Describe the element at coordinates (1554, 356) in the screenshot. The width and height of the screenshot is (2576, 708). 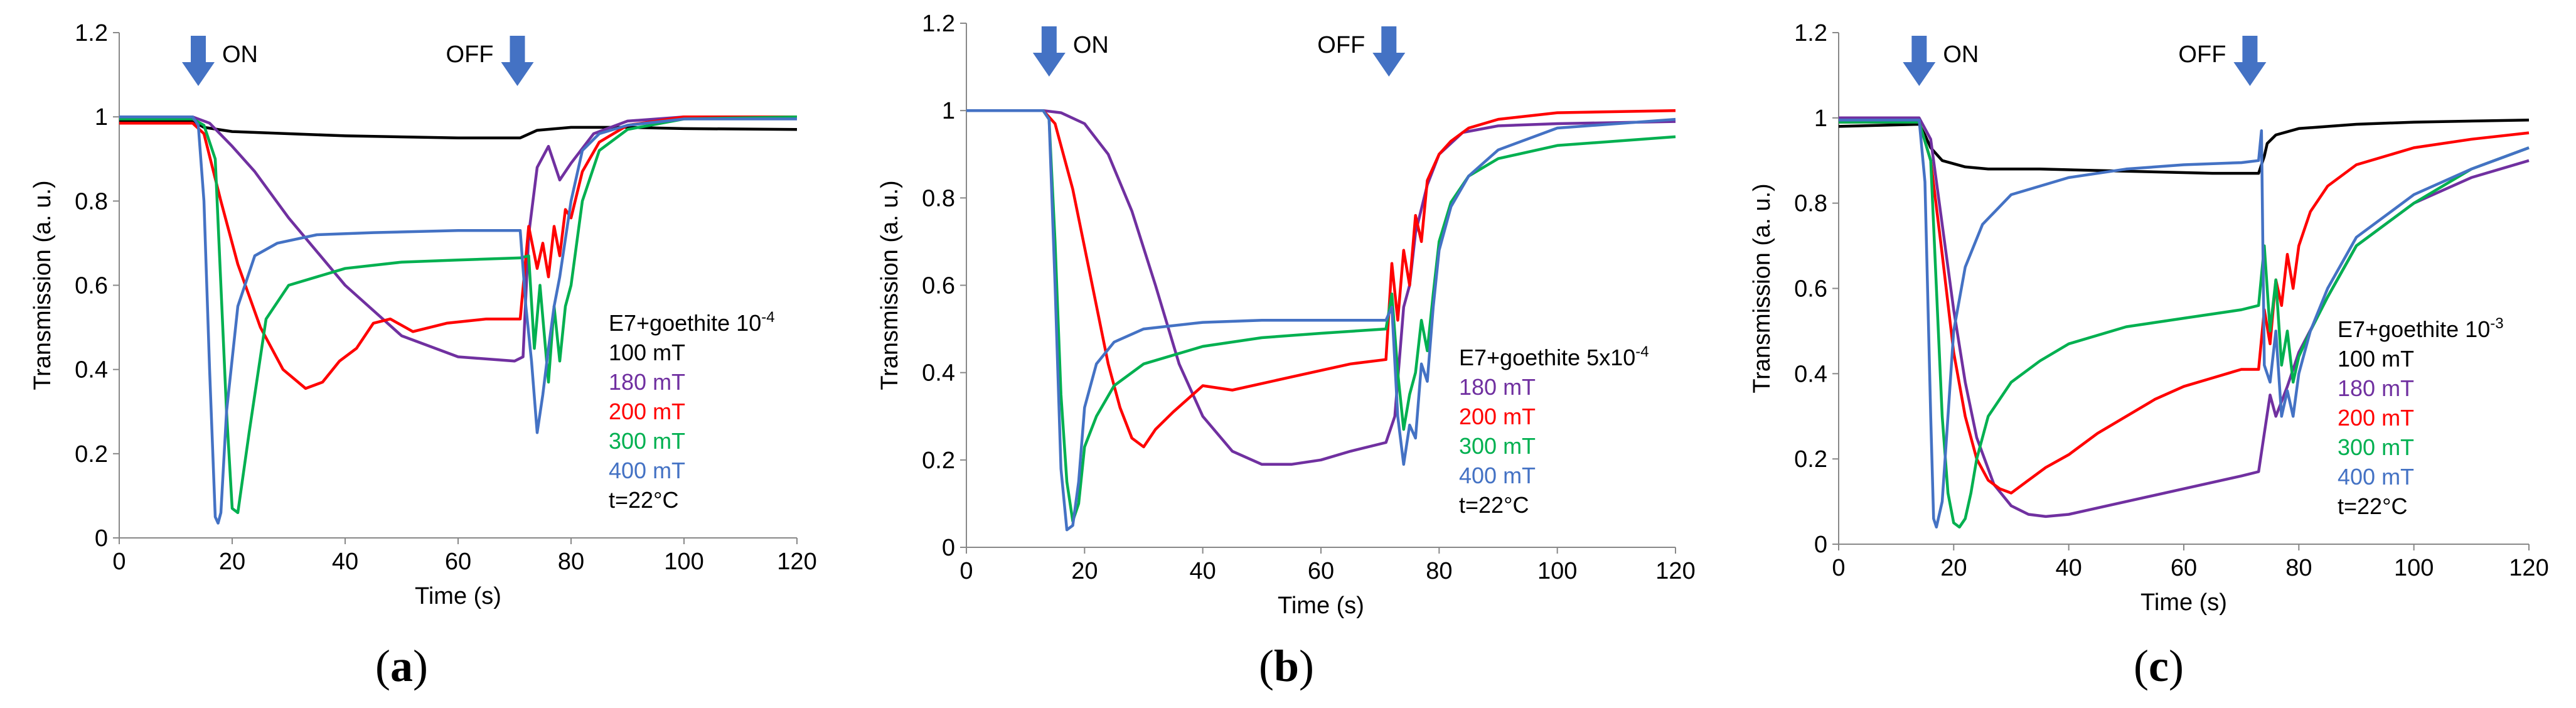
I see `legend-title: E7+goethite 5x10-4` at that location.